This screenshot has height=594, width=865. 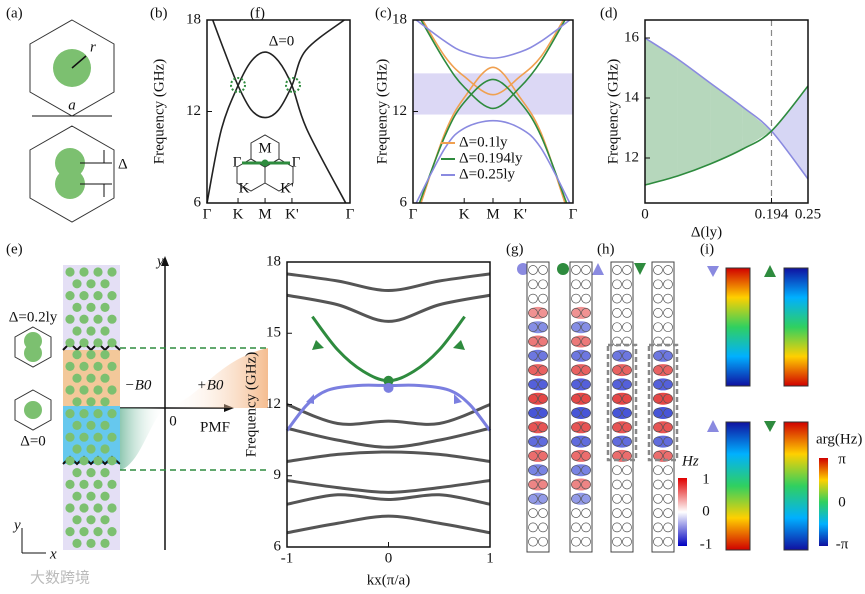 I want to click on legend-label: Δ=0.1ly, so click(x=483, y=142).